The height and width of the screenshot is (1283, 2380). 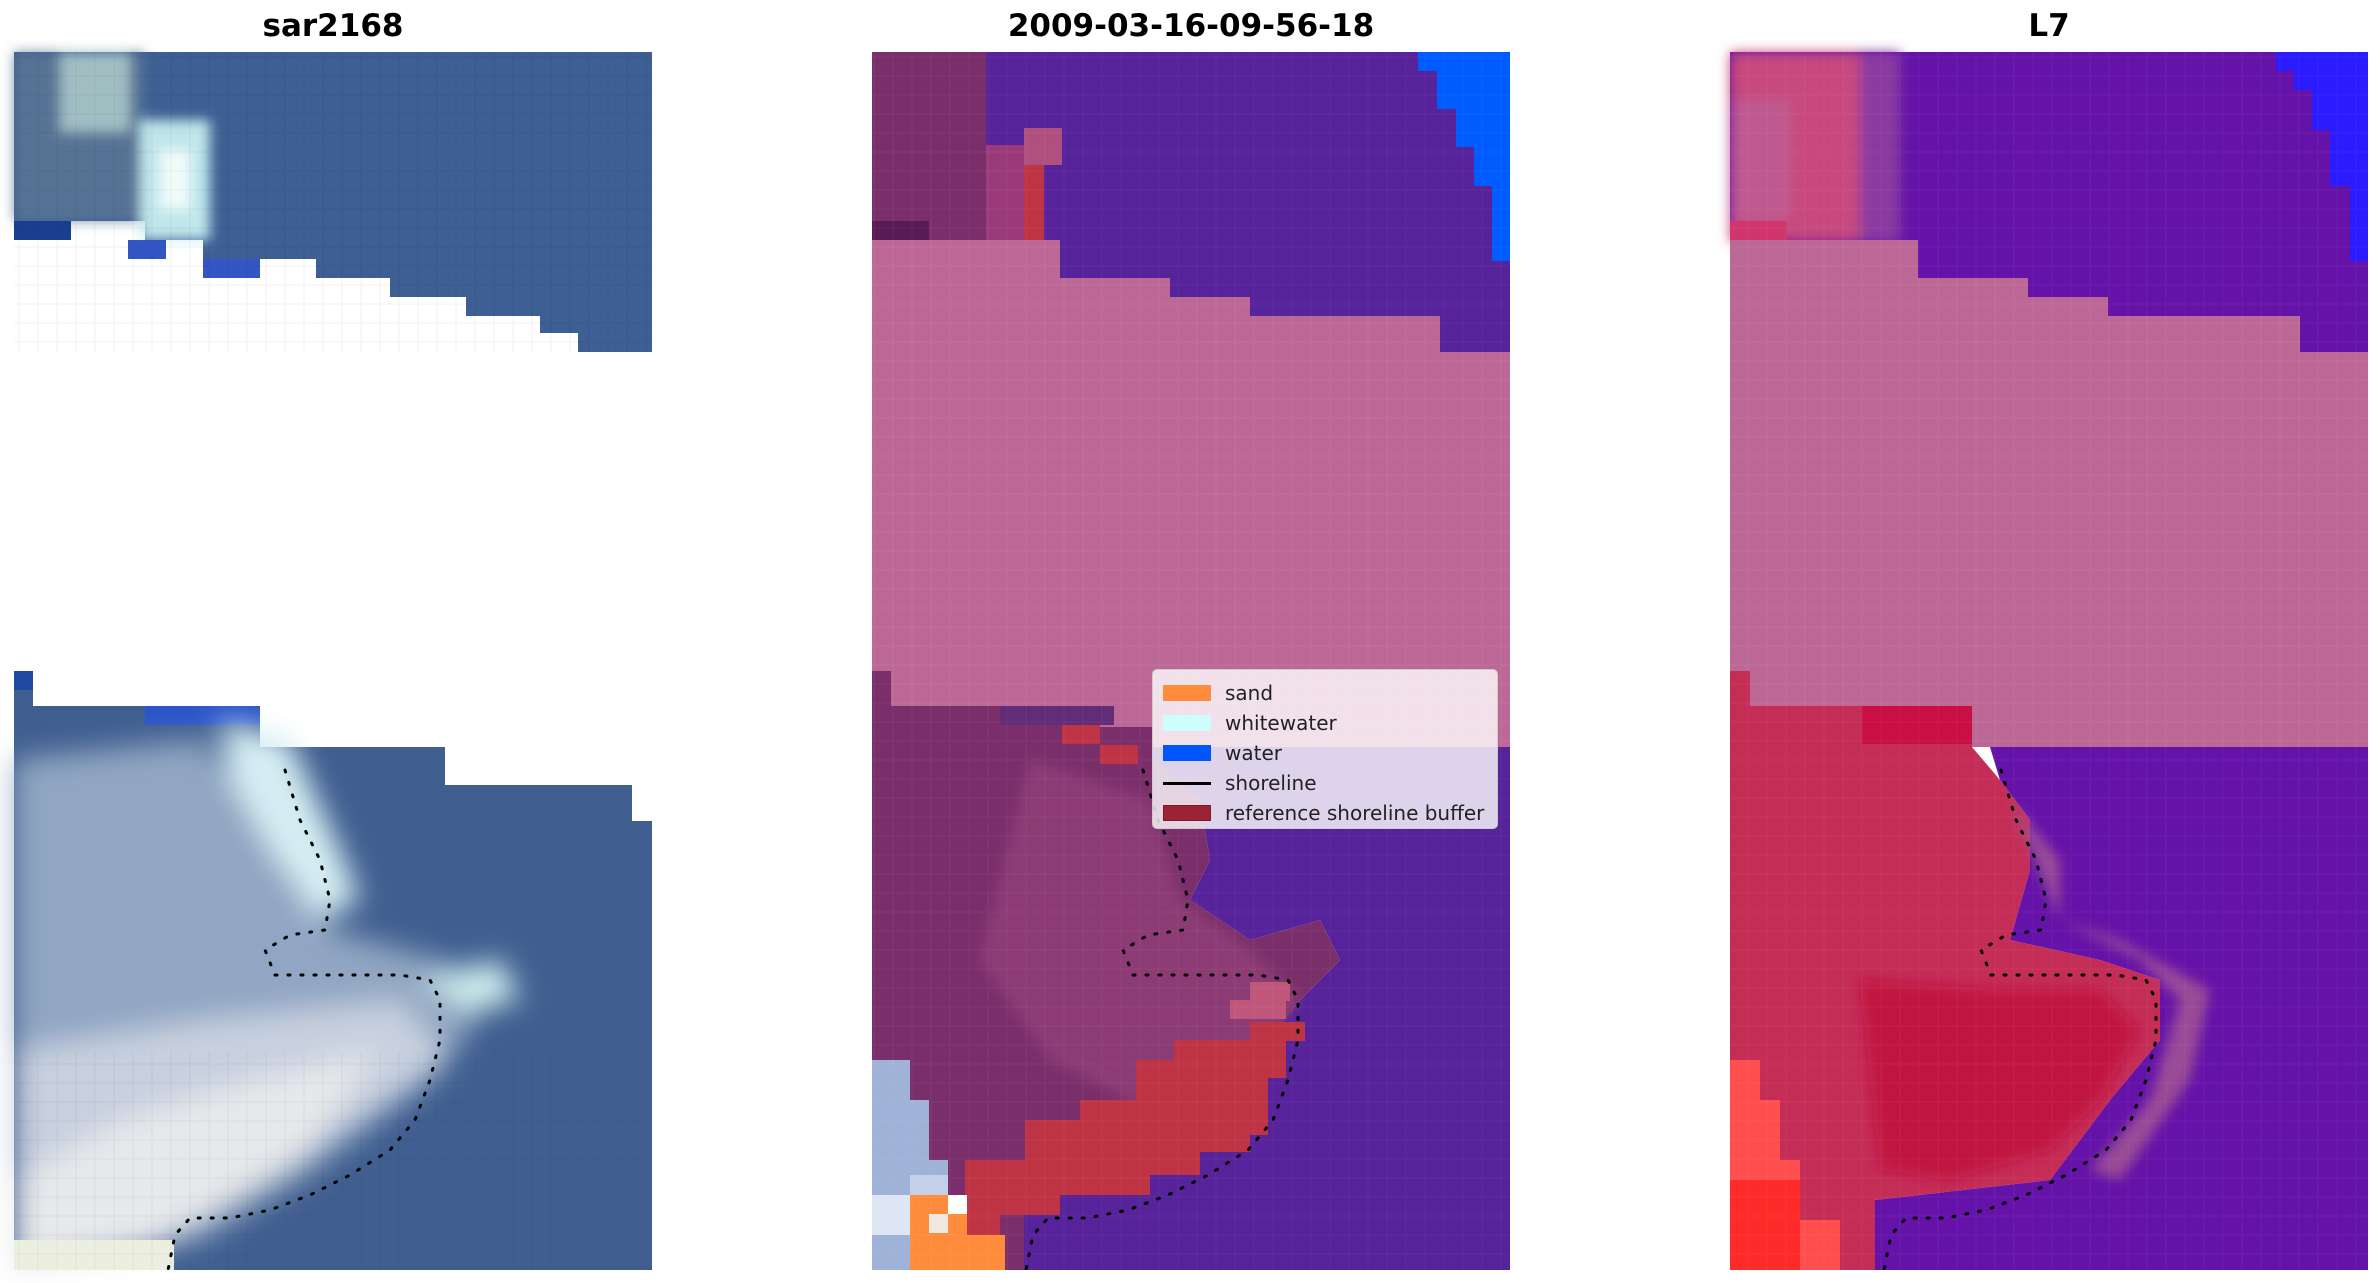 I want to click on panel-title-mndwi: L7, so click(x=2049, y=26).